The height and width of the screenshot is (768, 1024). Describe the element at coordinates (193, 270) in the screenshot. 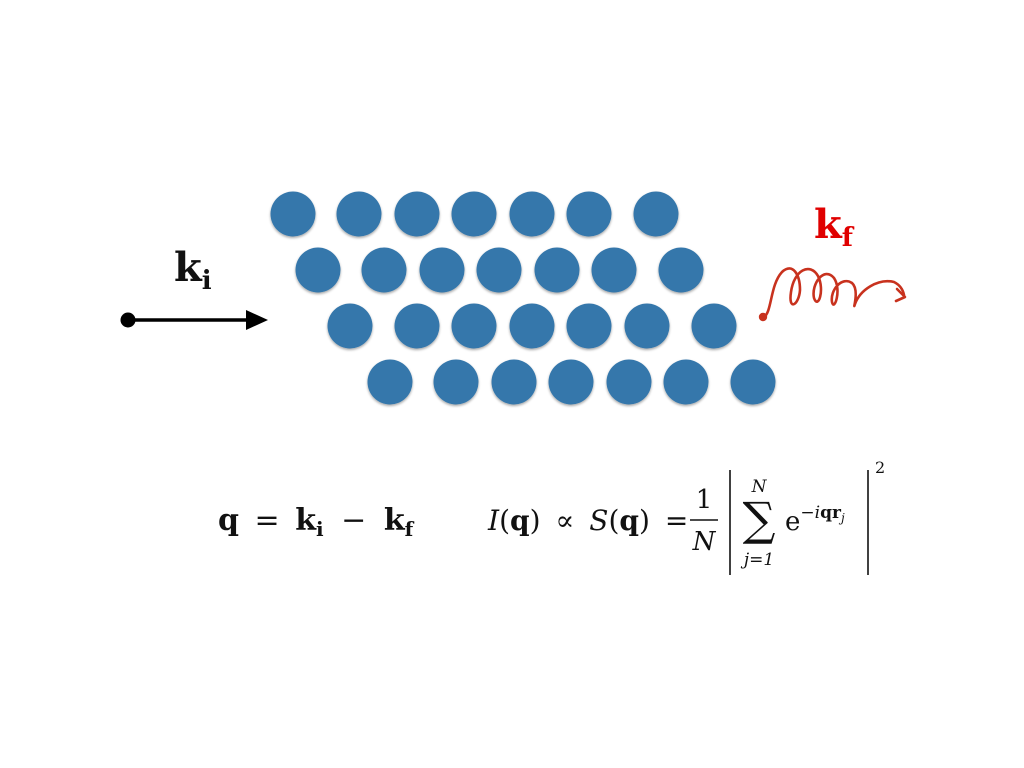

I see `ki-label: ki` at that location.